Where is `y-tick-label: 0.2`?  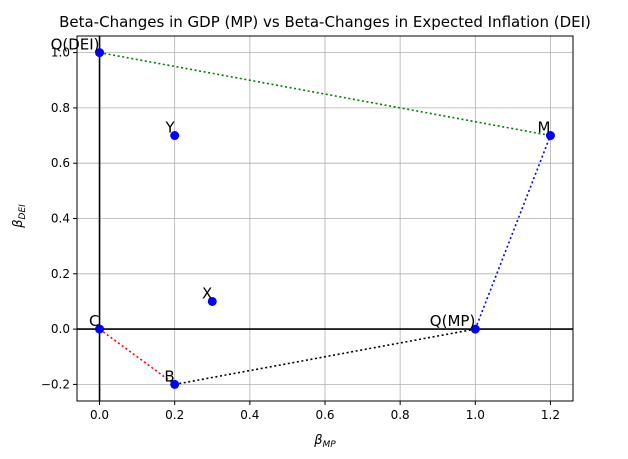
y-tick-label: 0.2 is located at coordinates (60, 274).